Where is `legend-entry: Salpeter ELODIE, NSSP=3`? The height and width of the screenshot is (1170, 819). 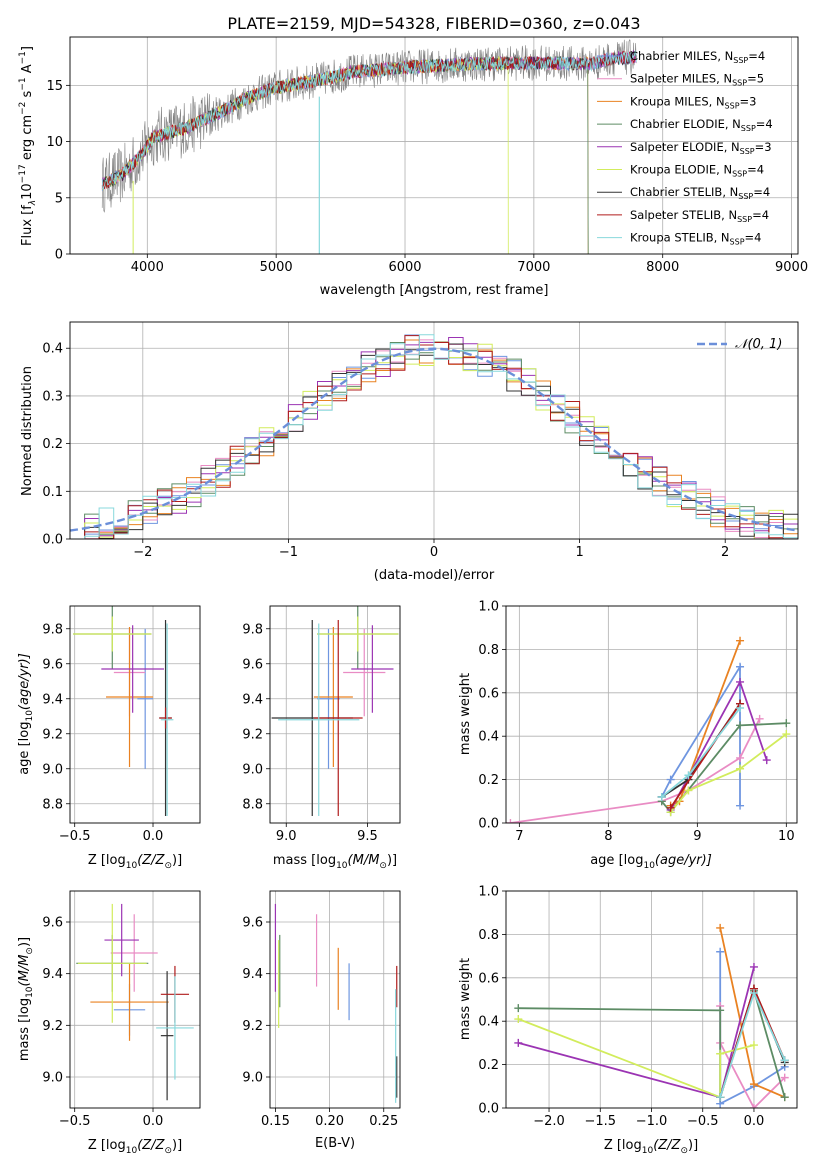
legend-entry: Salpeter ELODIE, NSSP=3 is located at coordinates (701, 148).